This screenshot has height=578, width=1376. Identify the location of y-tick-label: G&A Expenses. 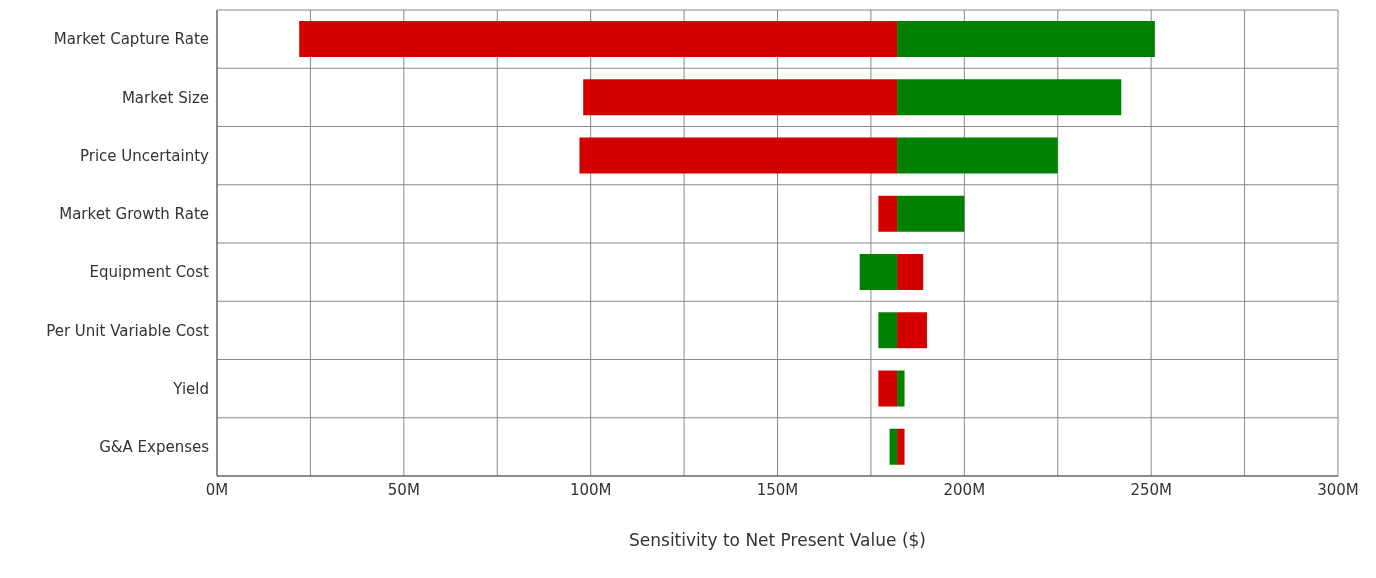
(154, 447).